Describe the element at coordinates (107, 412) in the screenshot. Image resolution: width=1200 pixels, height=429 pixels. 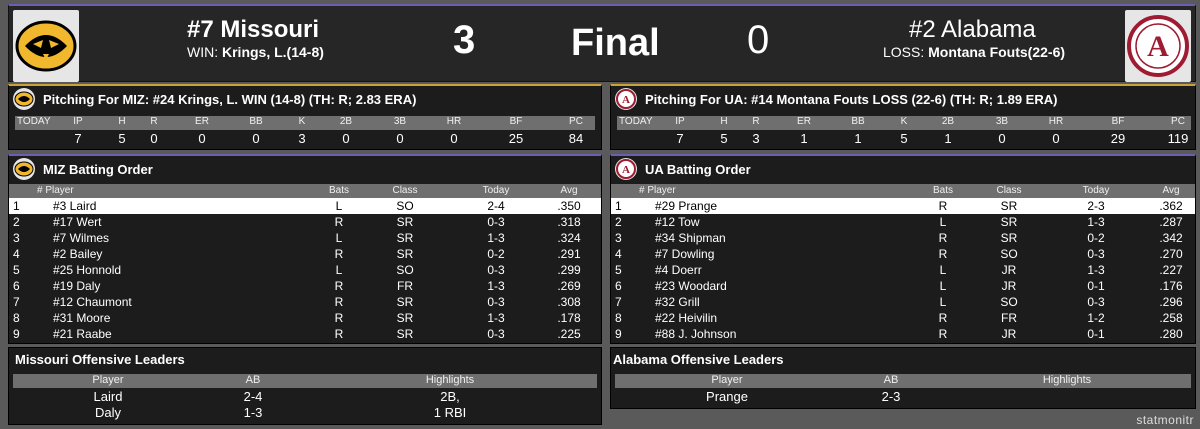
I see `leaders-cell: Daly` at that location.